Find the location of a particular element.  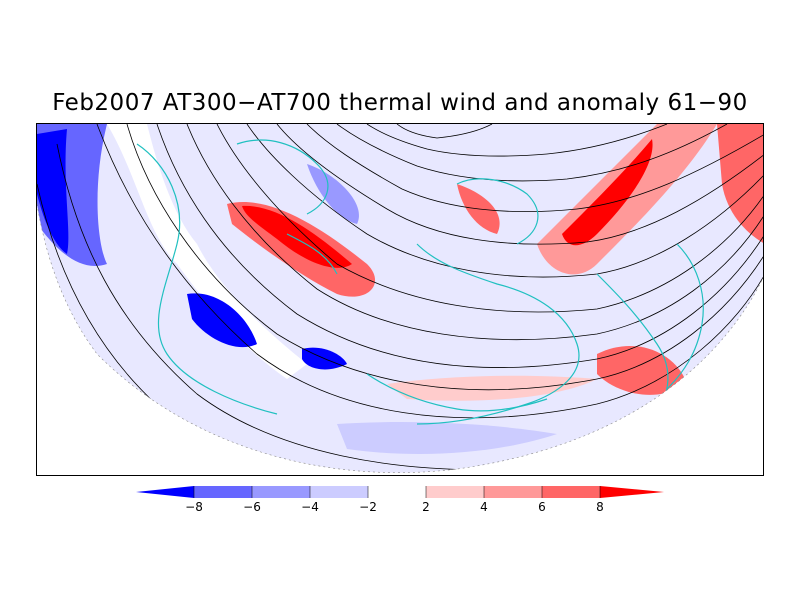

red-anomaly-central-core is located at coordinates (297, 236).